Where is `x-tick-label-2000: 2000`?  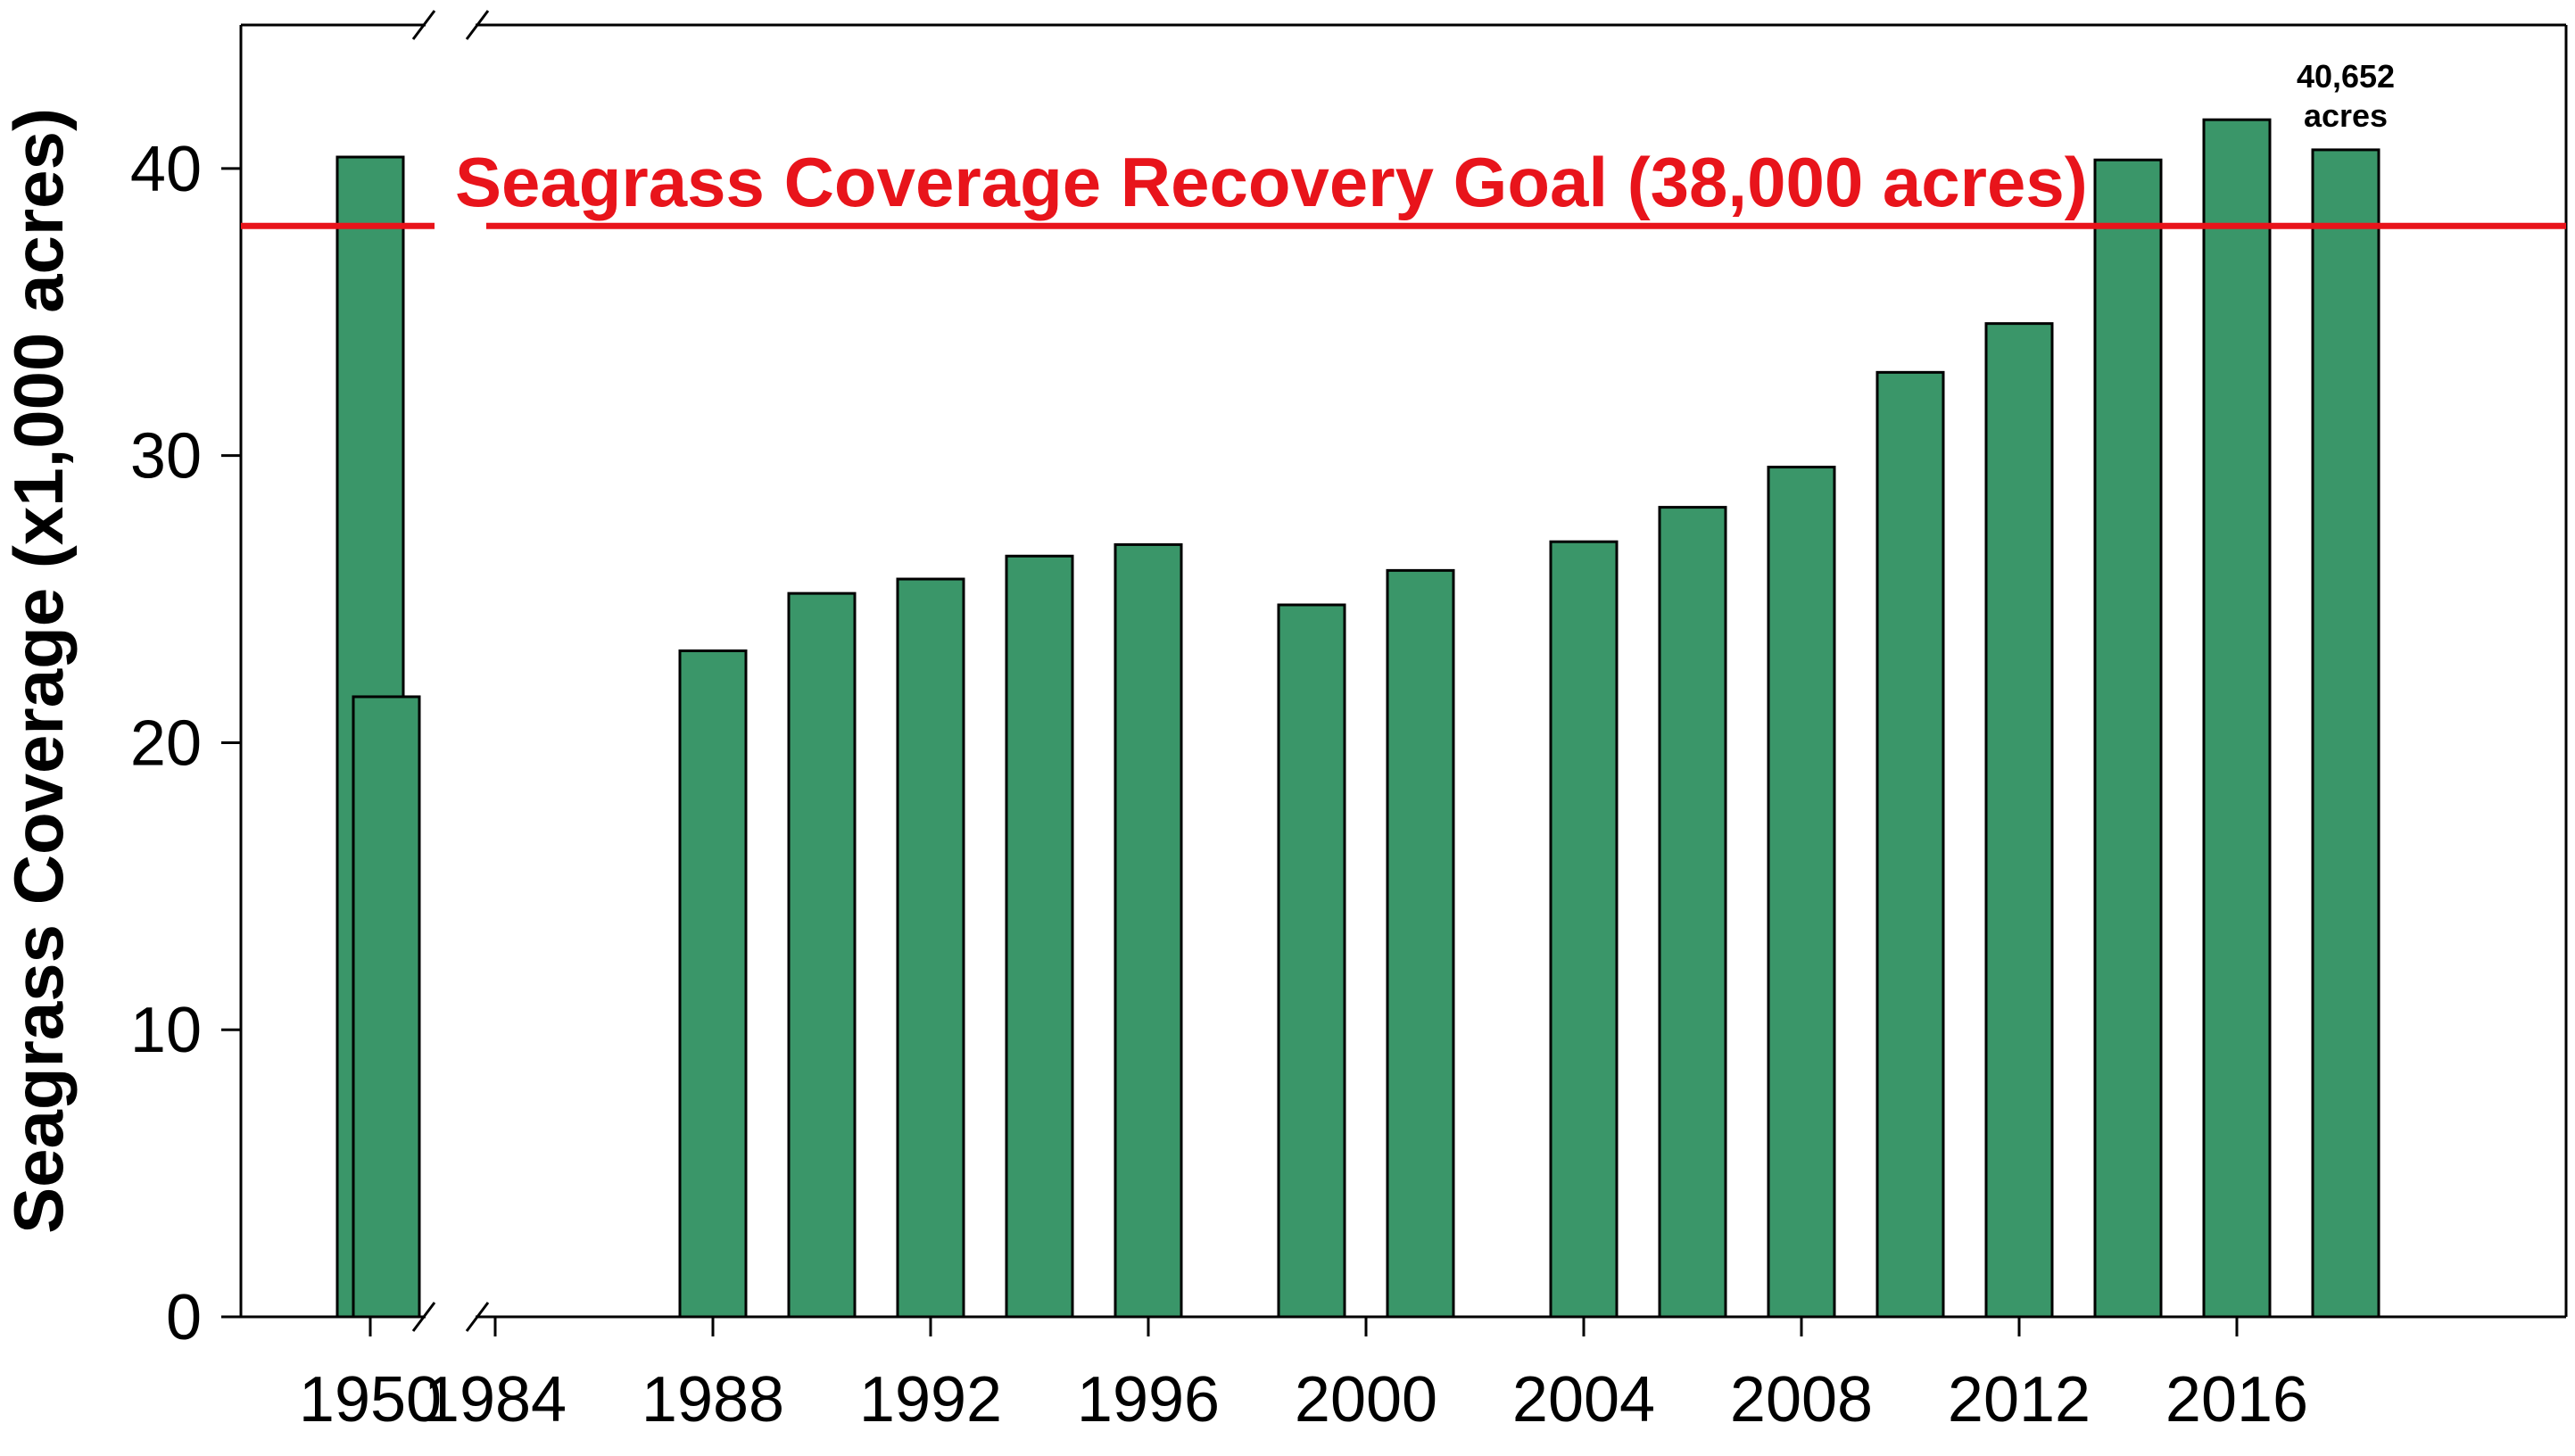
x-tick-label-2000: 2000 is located at coordinates (1366, 1399).